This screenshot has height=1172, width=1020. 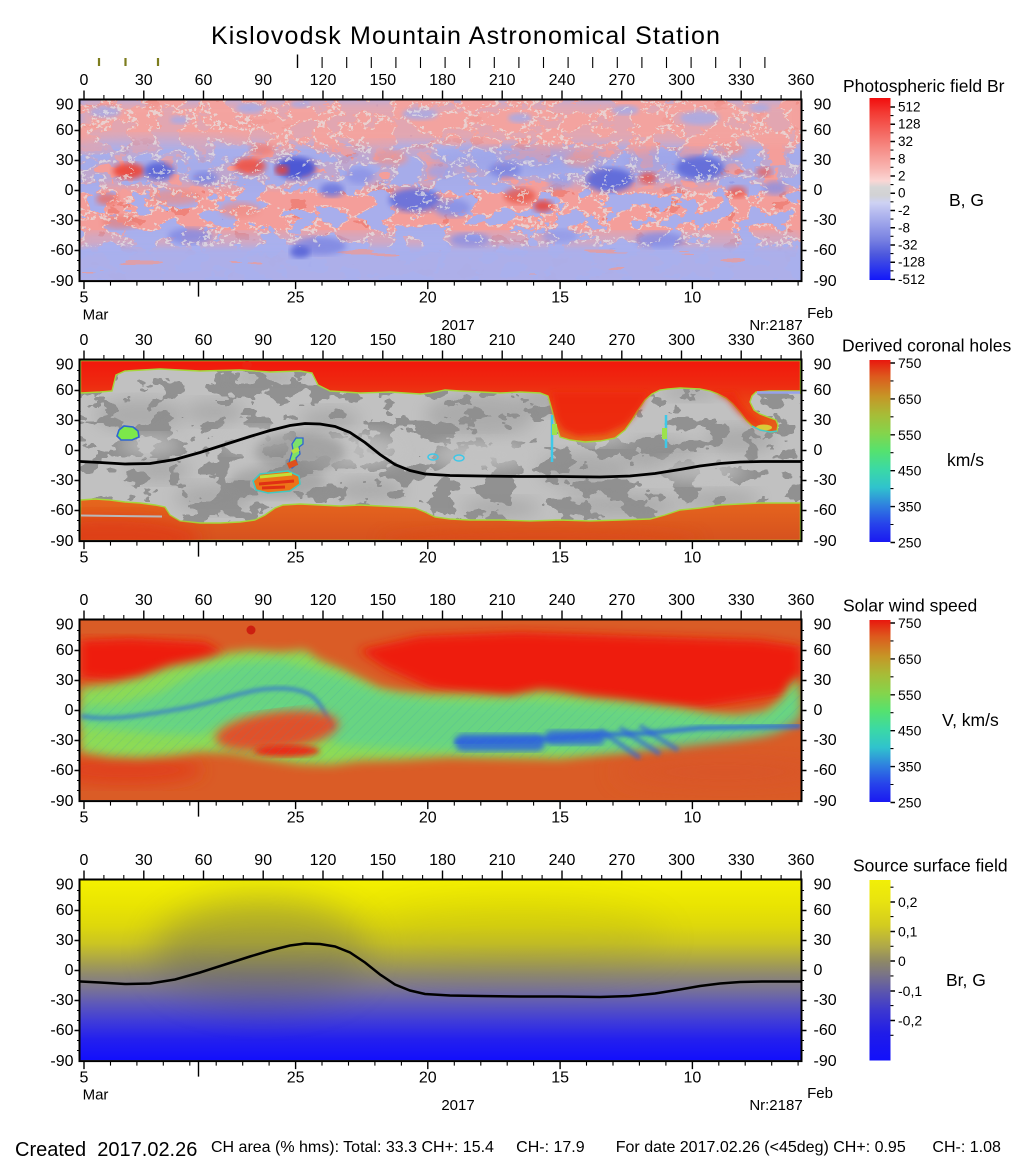 I want to click on svg-text: 550, so click(x=910, y=695).